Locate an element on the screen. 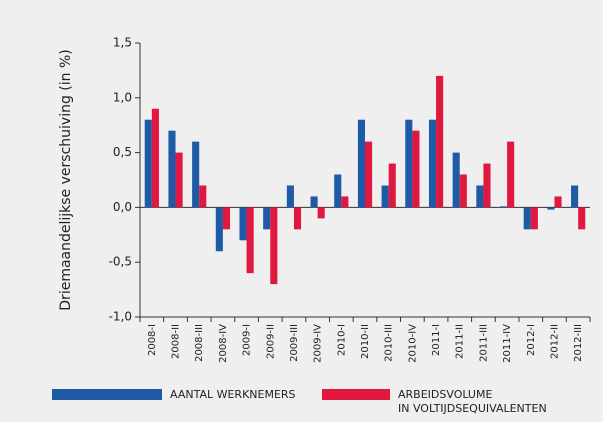 Image resolution: width=603 pixels, height=422 pixels. legend-label: ARBEIDSVOLUME IN VOLTIJDSEQUIVALENTEN is located at coordinates (472, 401).